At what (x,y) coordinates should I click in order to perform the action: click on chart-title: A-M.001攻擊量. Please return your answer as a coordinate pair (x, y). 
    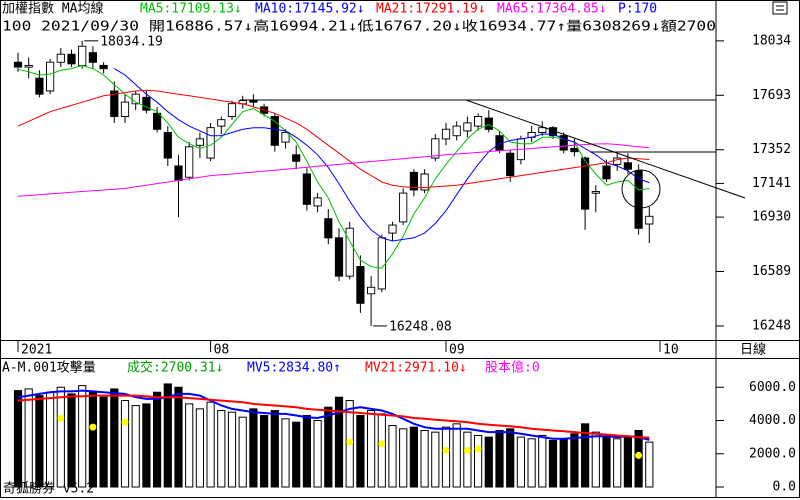
    Looking at the image, I should click on (49, 368).